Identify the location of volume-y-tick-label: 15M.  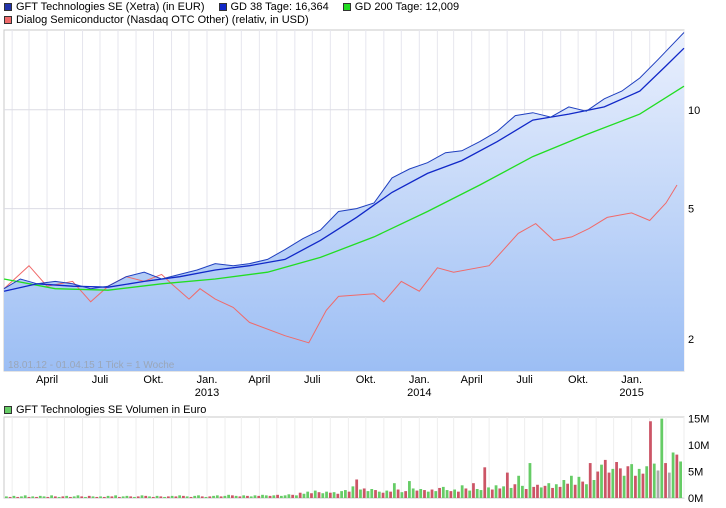
(698, 420).